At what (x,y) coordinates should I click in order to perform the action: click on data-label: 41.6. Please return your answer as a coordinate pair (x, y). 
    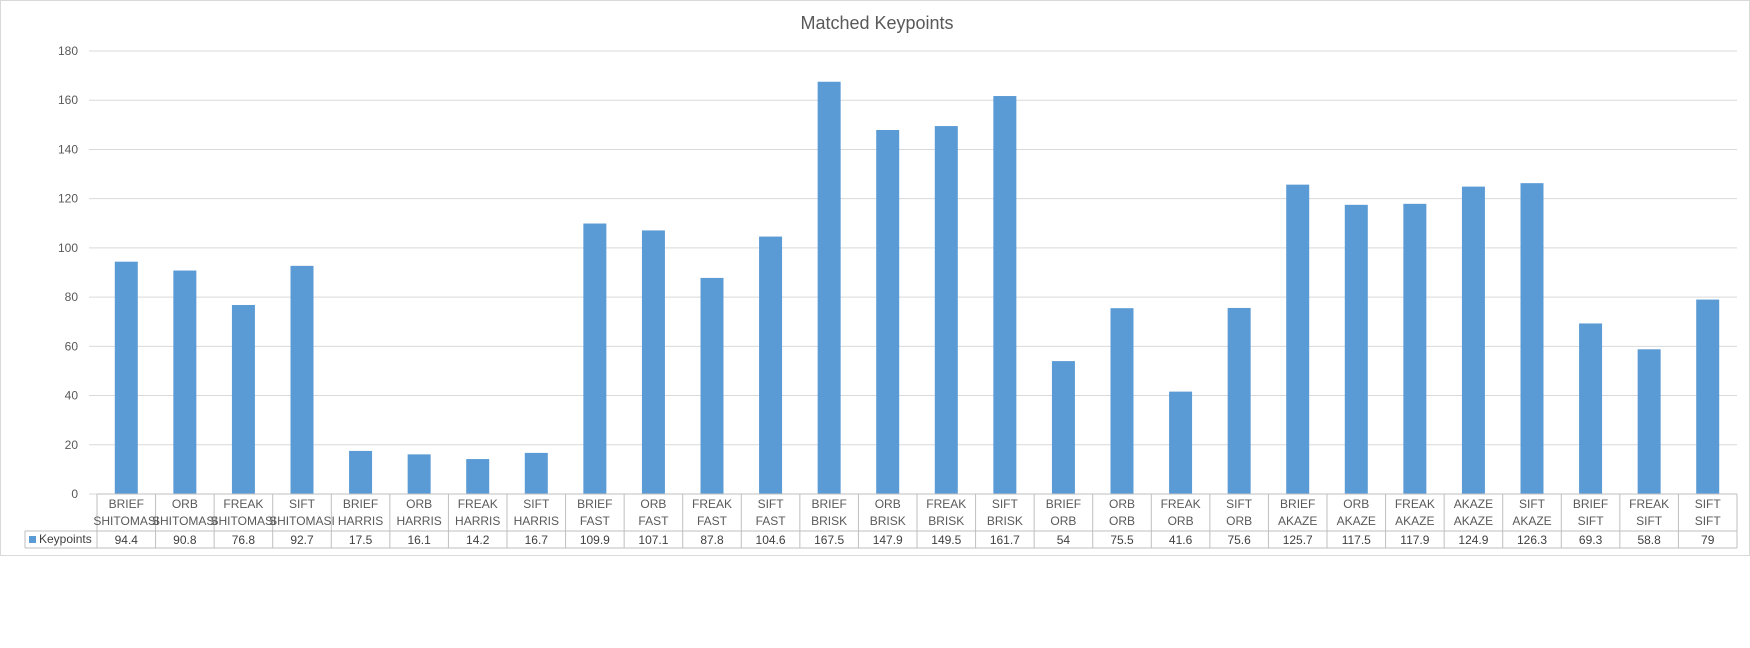
    Looking at the image, I should click on (1181, 540).